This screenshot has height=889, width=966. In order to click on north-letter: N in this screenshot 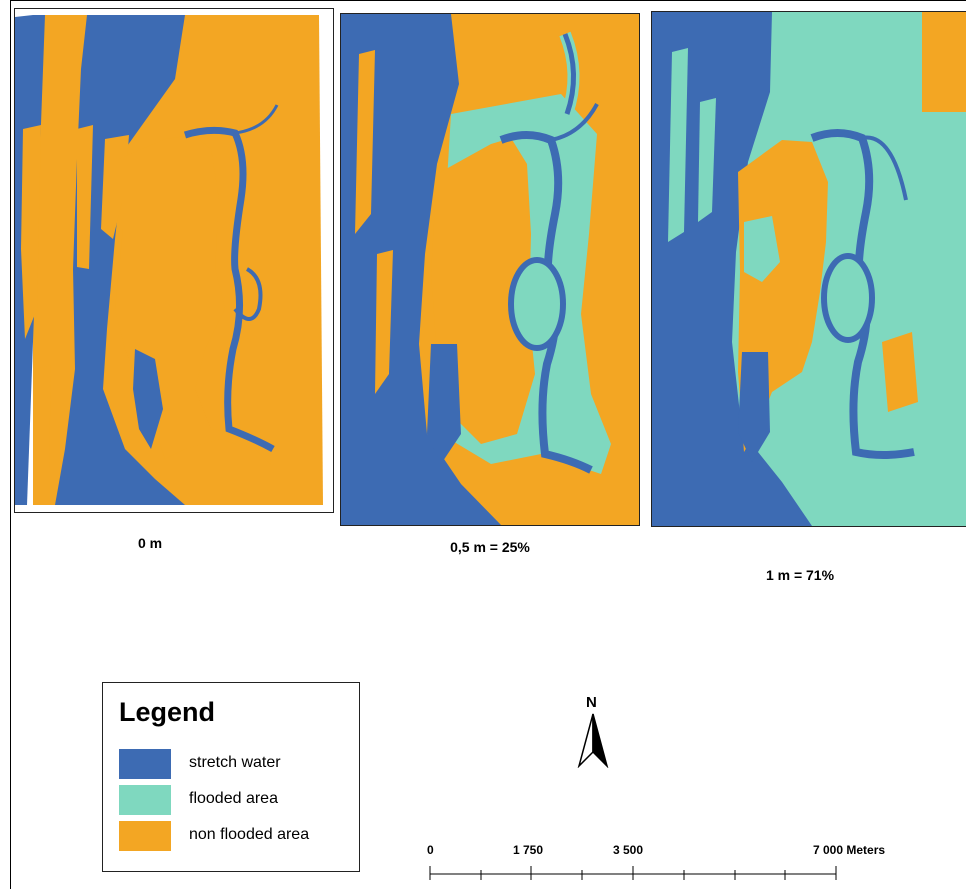, I will do `click(591, 702)`.